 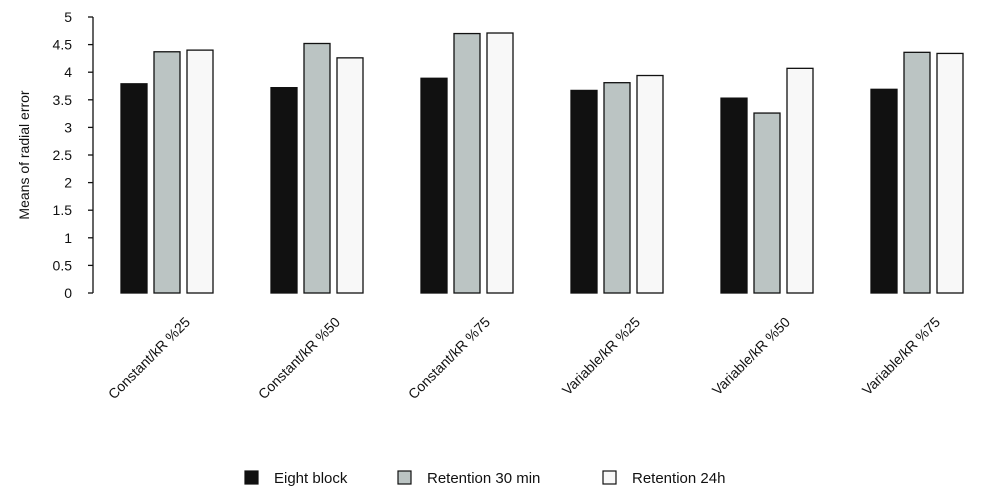 What do you see at coordinates (449, 358) in the screenshot?
I see `x-category-label: Constant/kR %75` at bounding box center [449, 358].